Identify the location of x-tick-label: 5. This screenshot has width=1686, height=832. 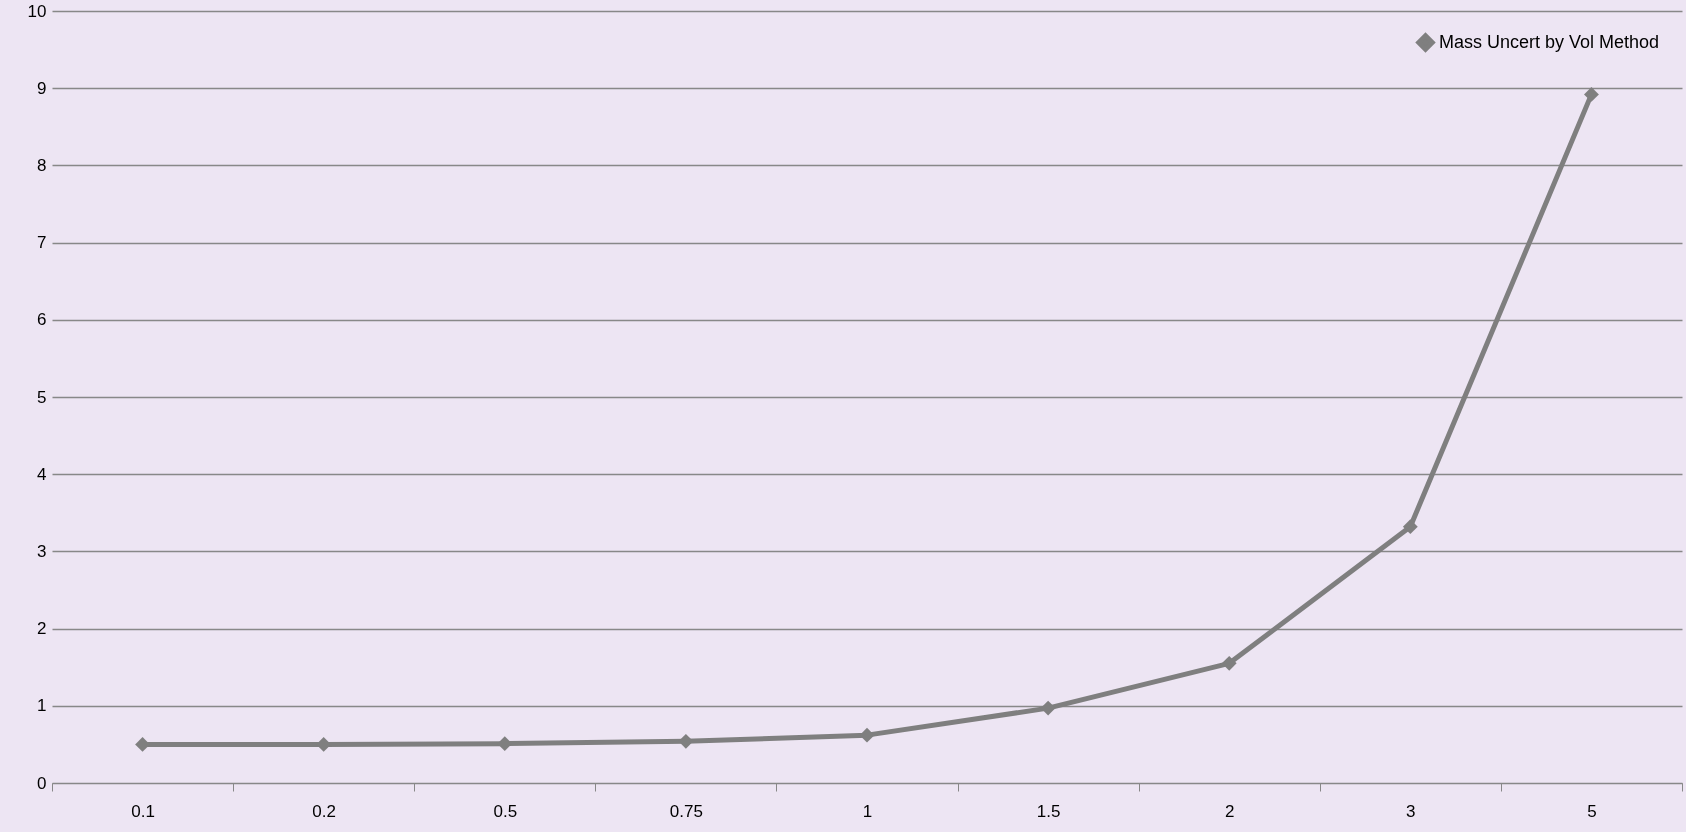
(1592, 811).